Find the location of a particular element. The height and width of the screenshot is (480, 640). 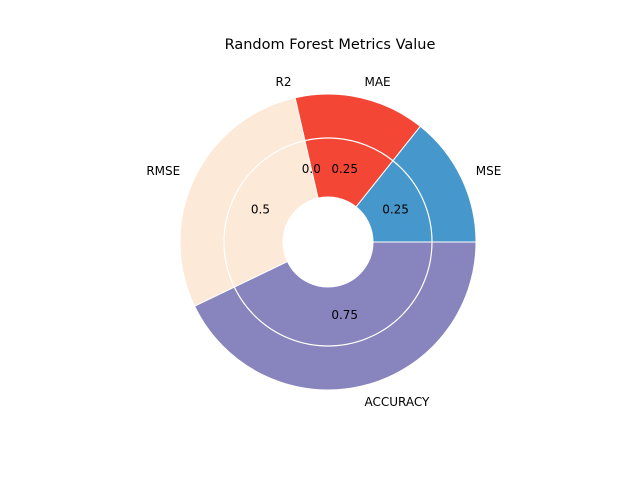

inner-ring-border is located at coordinates (328, 242).